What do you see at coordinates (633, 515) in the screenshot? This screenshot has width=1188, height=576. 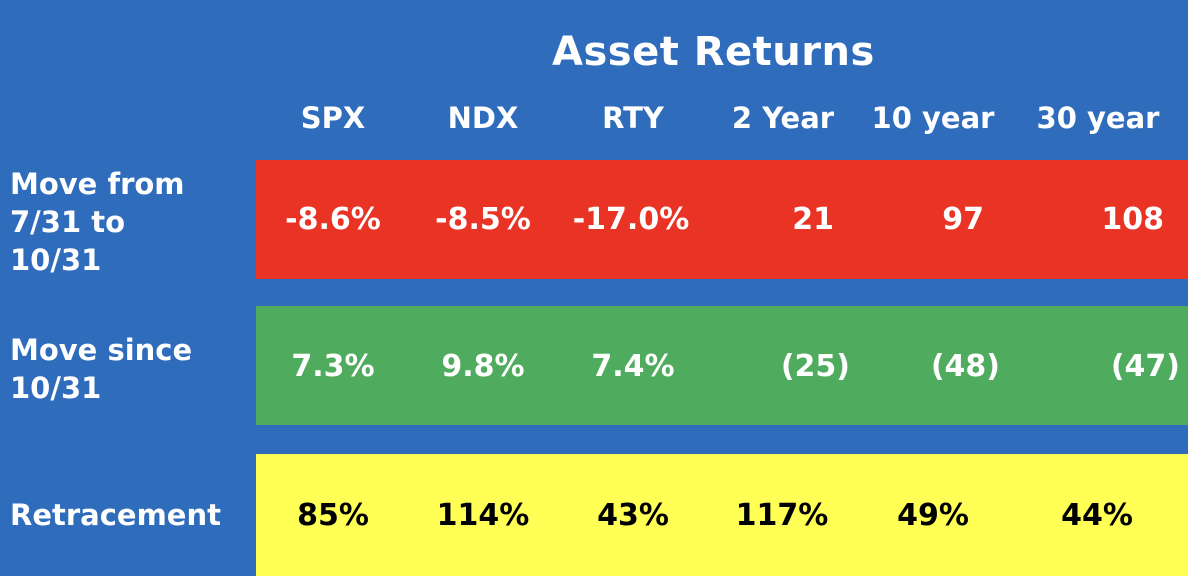 I see `cell-retracement-rty: 43%` at bounding box center [633, 515].